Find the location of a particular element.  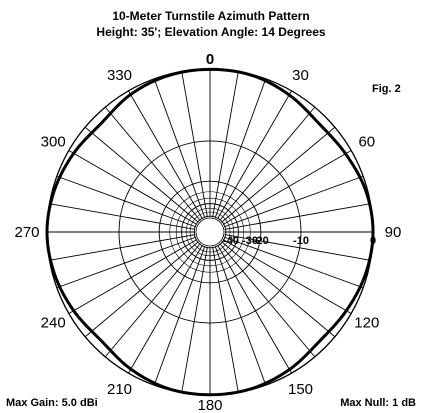

db-ring-label: -40 is located at coordinates (231, 241).